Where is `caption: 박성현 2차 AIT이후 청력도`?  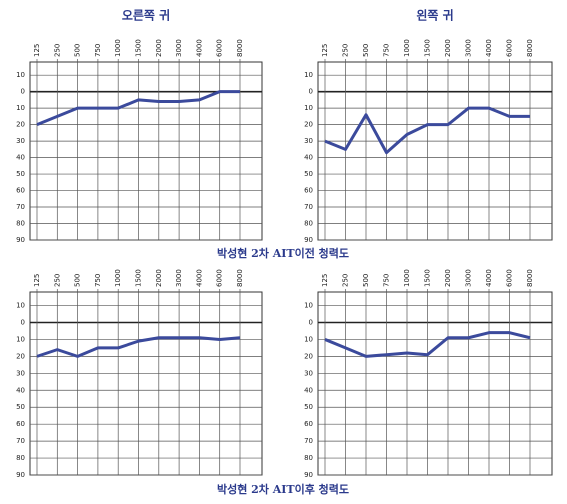 caption: 박성현 2차 AIT이후 청력도 is located at coordinates (283, 489).